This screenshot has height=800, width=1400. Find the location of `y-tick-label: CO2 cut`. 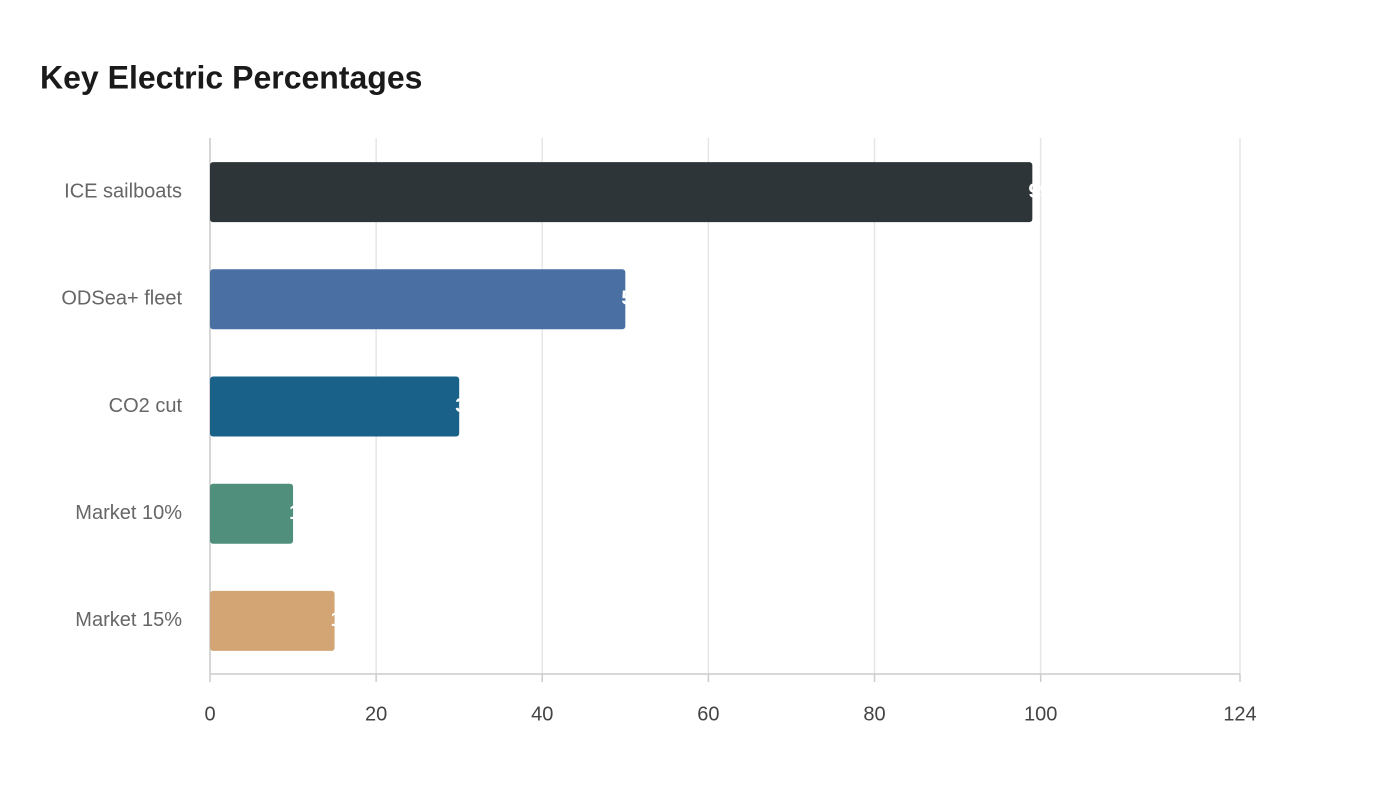

y-tick-label: CO2 cut is located at coordinates (146, 406).